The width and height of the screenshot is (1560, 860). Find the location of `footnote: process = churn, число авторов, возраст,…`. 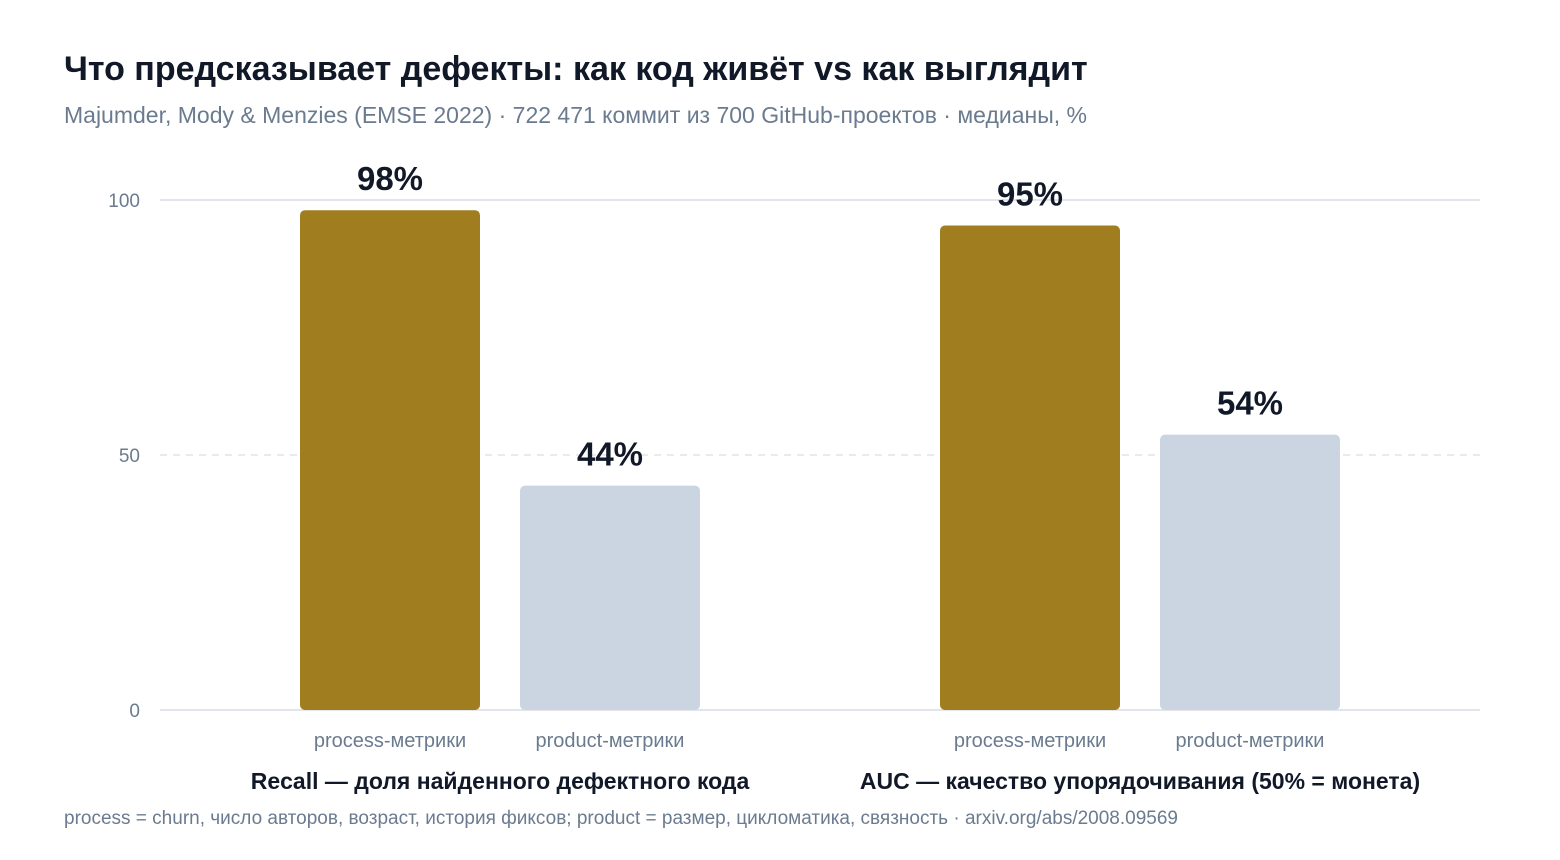

footnote: process = churn, число авторов, возраст,… is located at coordinates (621, 818).